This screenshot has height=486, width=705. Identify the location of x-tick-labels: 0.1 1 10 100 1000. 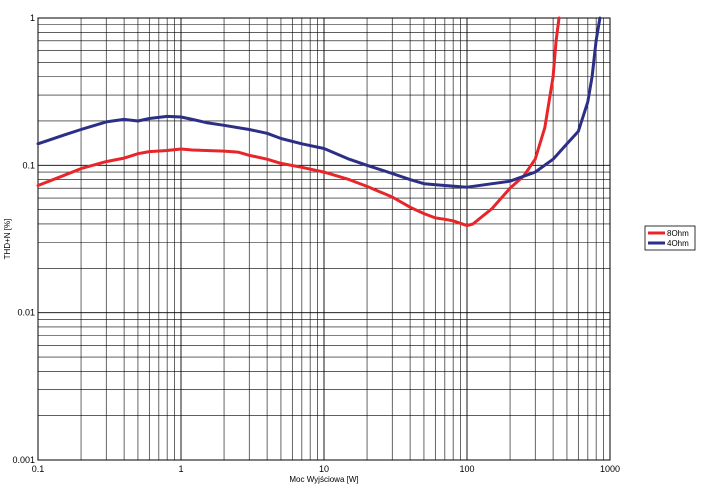
(326, 469).